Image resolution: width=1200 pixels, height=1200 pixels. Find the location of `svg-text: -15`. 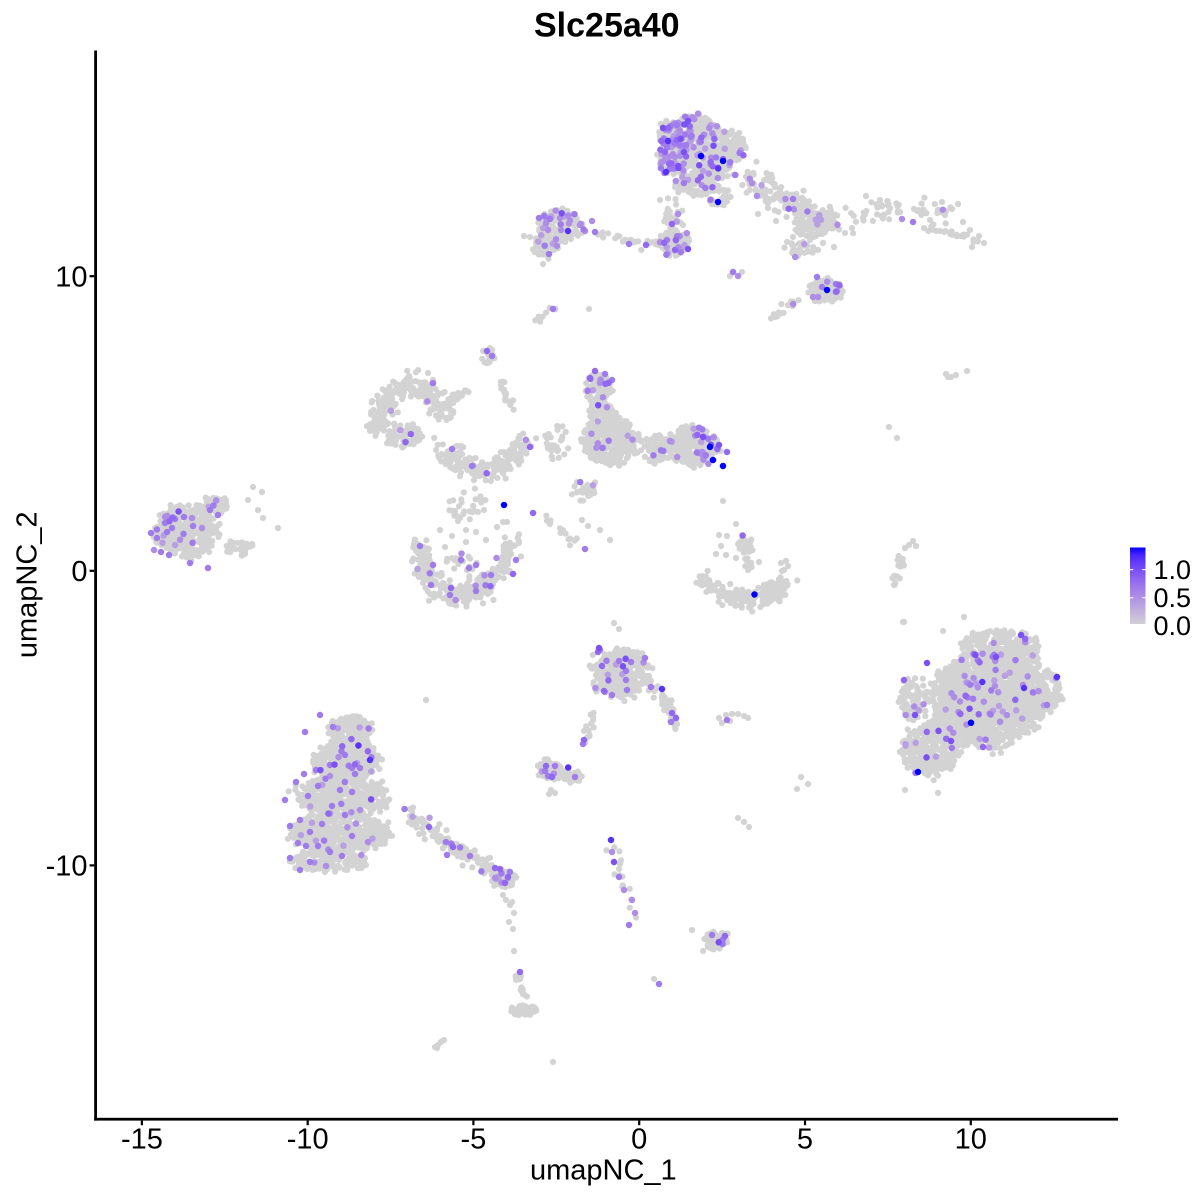

svg-text: -15 is located at coordinates (142, 1140).